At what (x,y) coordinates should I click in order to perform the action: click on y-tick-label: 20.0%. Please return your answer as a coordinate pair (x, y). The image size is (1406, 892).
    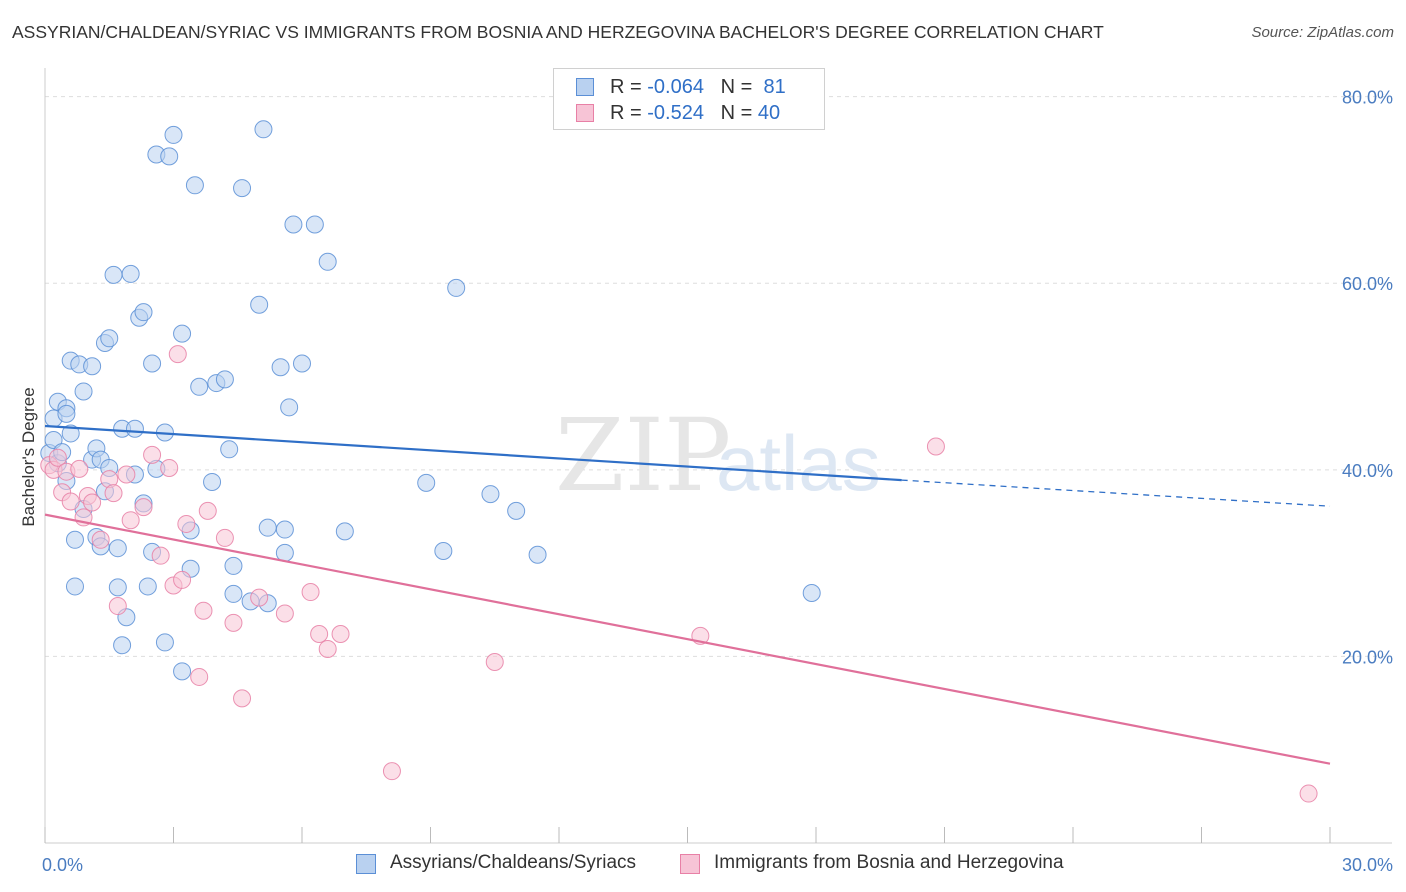
    Looking at the image, I should click on (1367, 657).